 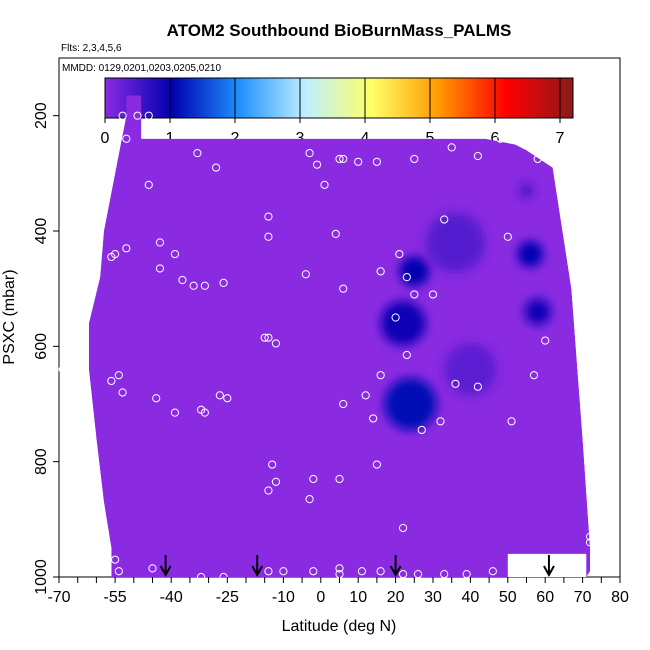 I want to click on x-tick-label: -55, so click(x=115, y=597).